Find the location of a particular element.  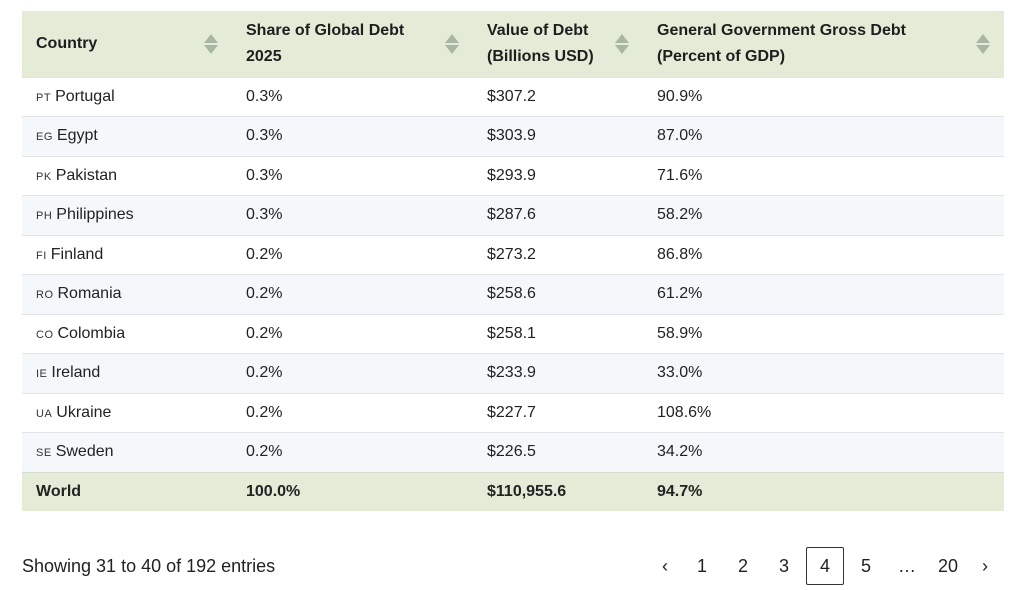

column-header-label: General Government Gross Debt is located at coordinates (781, 30).